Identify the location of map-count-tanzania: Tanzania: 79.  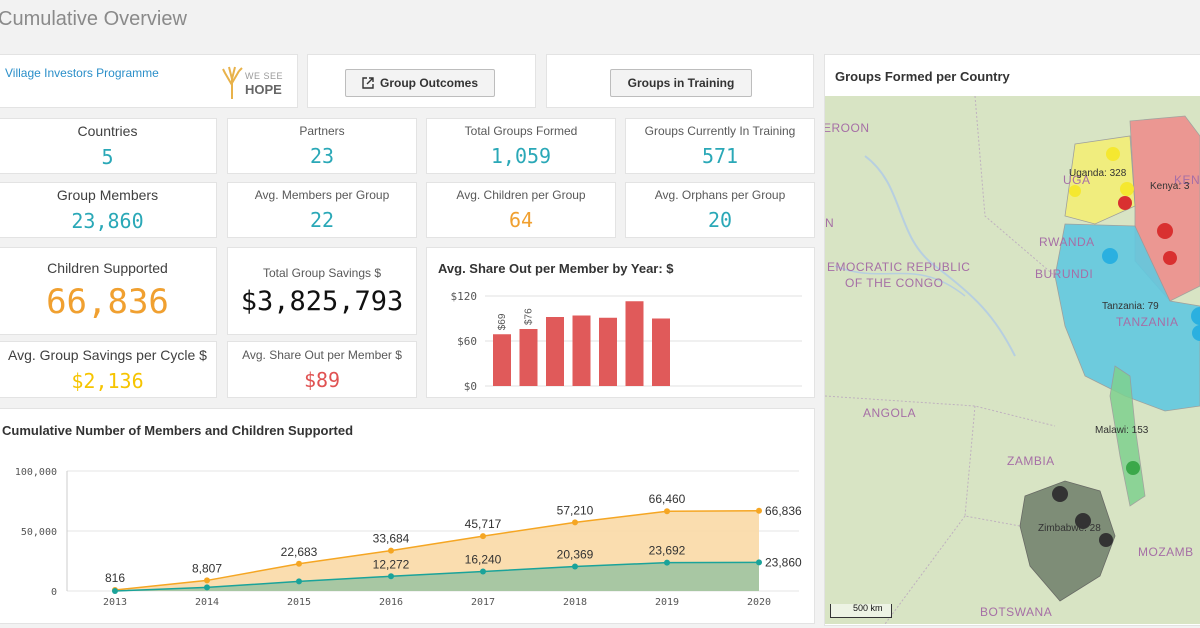
(1130, 306).